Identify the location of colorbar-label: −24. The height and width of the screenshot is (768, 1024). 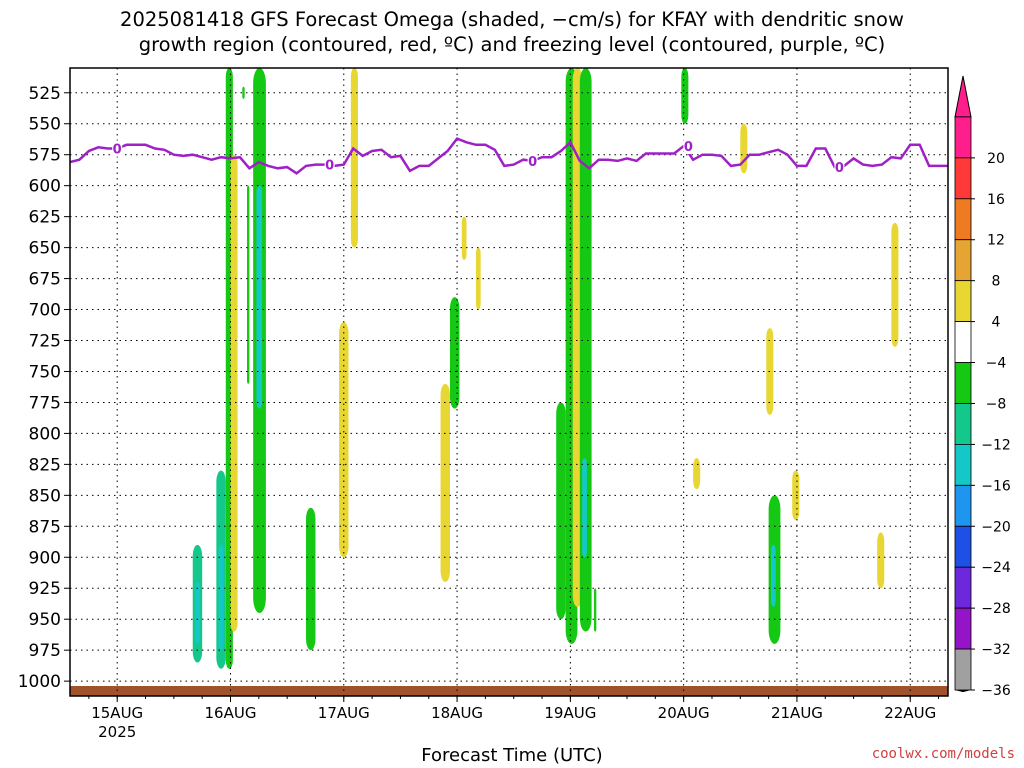
(996, 568).